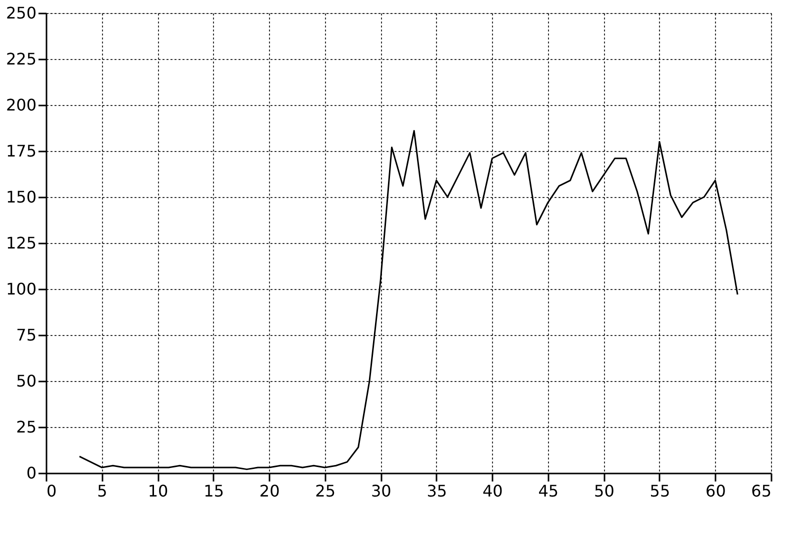 This screenshot has height=539, width=800. I want to click on y-tick-label: 75, so click(26, 335).